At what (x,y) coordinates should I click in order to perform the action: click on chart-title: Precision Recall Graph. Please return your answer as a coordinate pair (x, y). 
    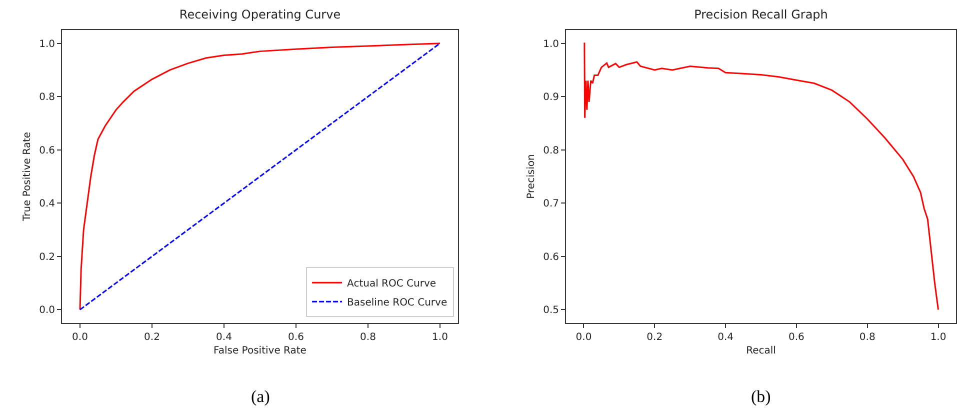
    Looking at the image, I should click on (761, 15).